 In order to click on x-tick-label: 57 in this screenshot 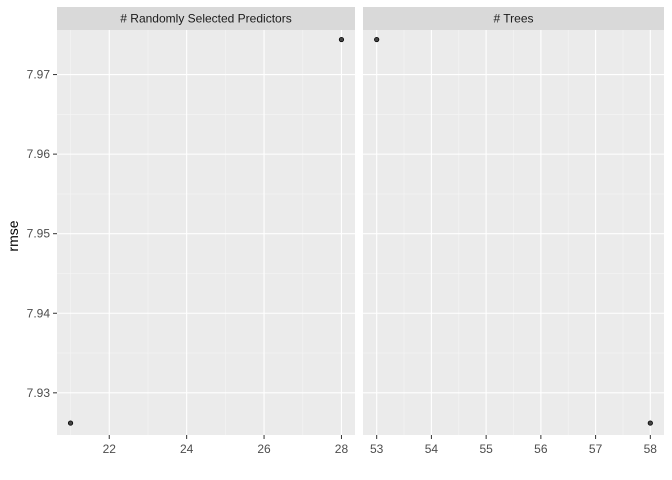, I will do `click(596, 449)`.